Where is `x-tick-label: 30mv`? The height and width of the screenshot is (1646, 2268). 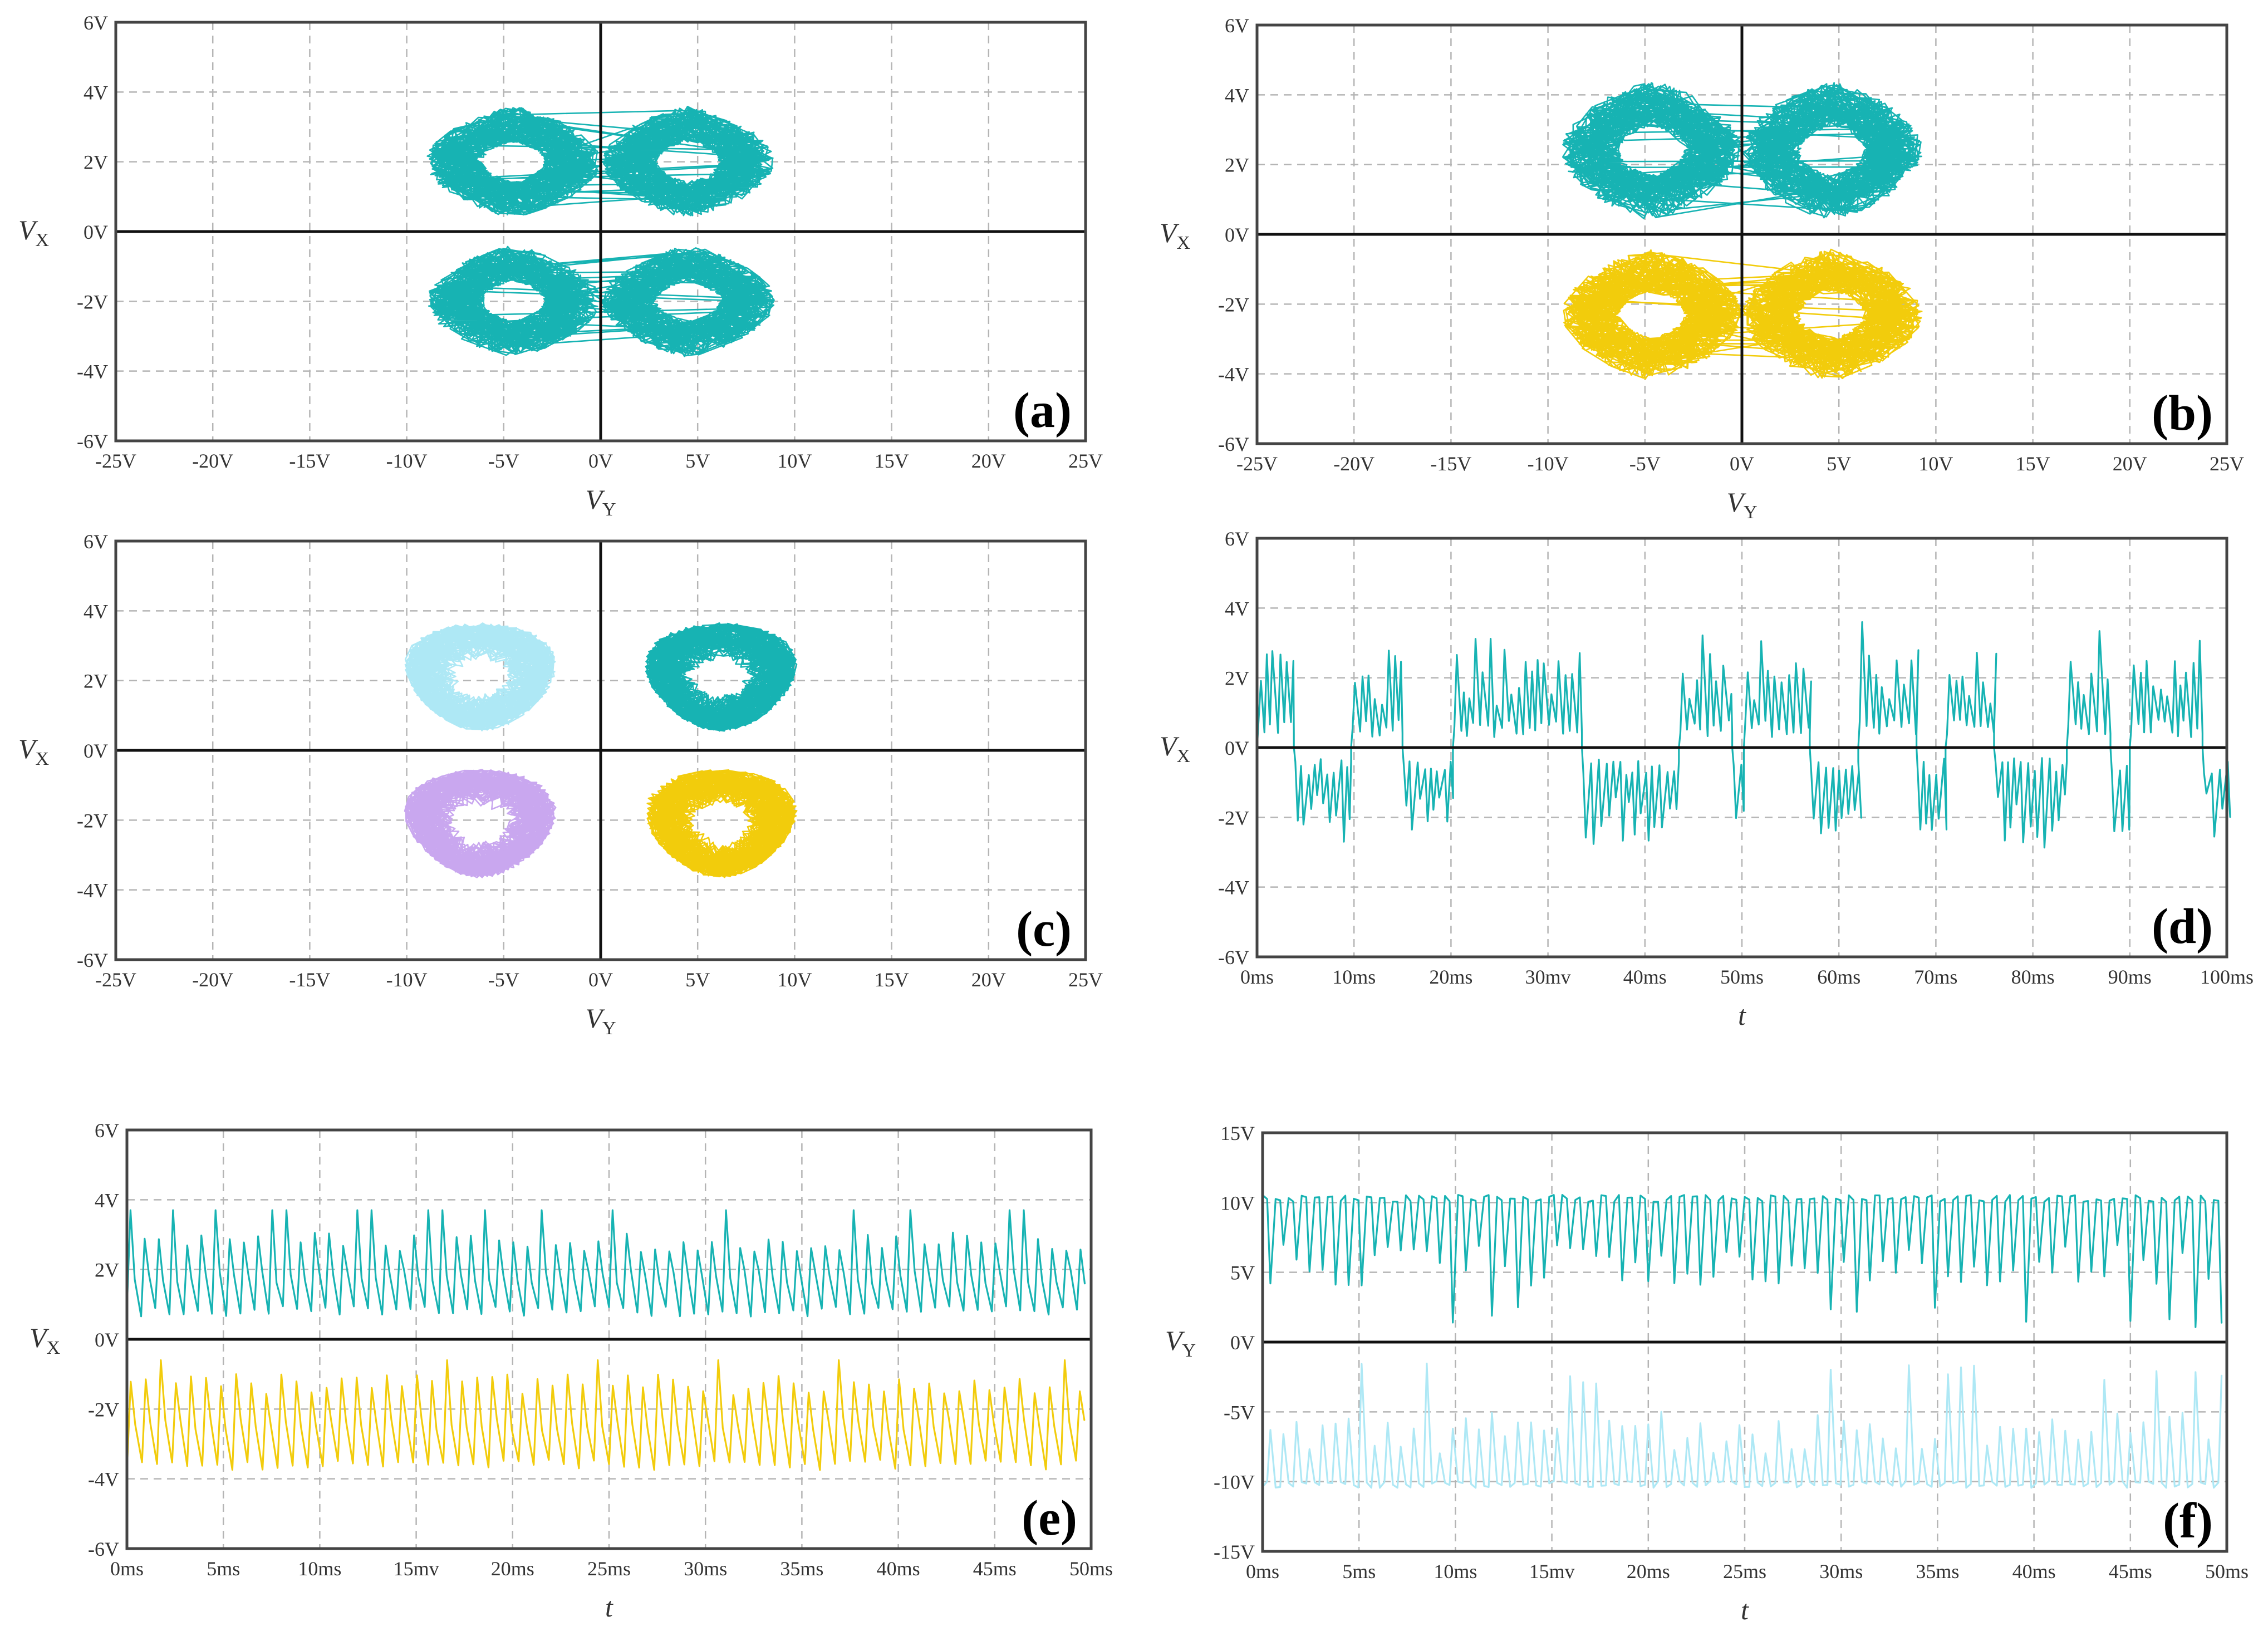 x-tick-label: 30mv is located at coordinates (1548, 977).